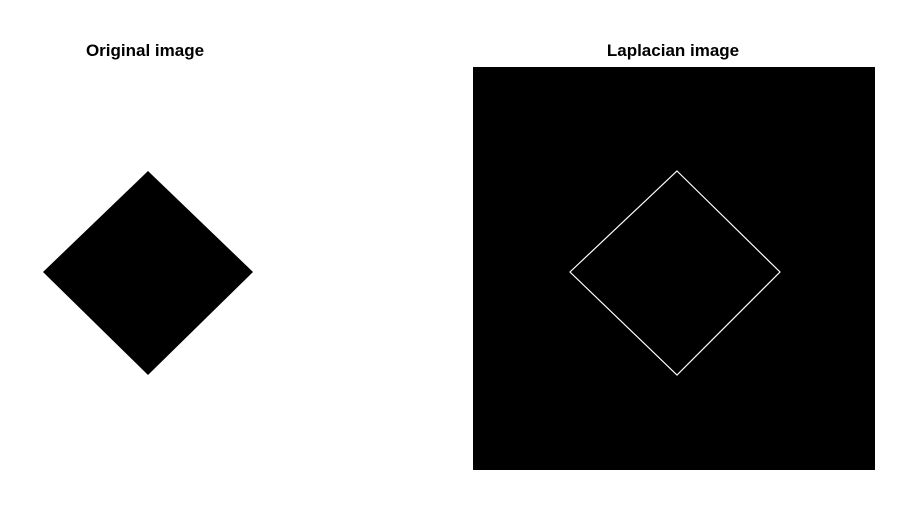  What do you see at coordinates (673, 50) in the screenshot?
I see `laplacian-image-title: Laplacian image` at bounding box center [673, 50].